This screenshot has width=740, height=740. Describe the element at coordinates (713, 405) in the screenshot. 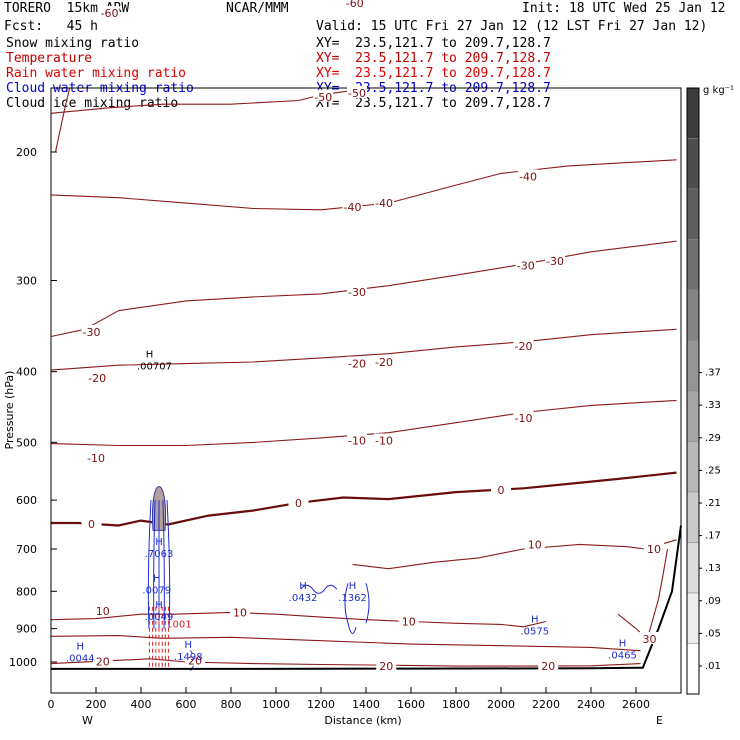

I see `colorbar-label: .33` at that location.